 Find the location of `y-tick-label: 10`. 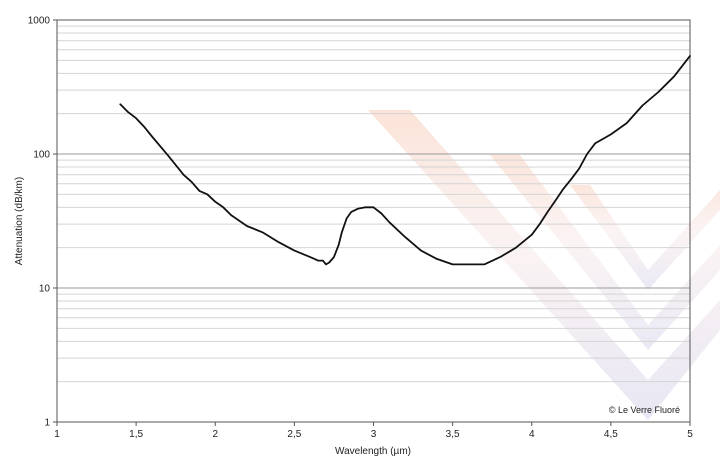

y-tick-label: 10 is located at coordinates (45, 289).